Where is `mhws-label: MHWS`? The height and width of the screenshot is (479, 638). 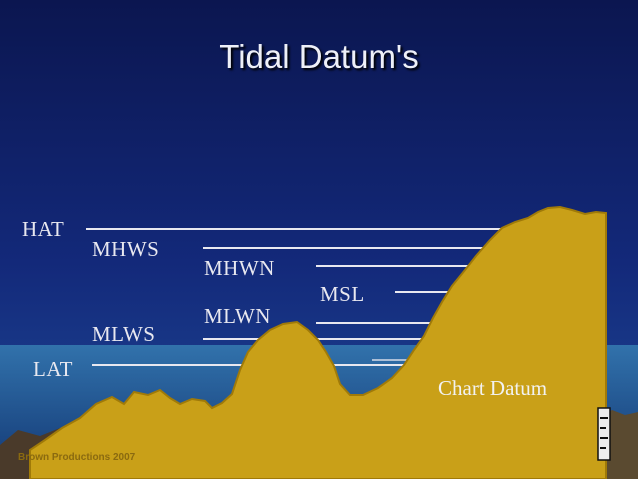
mhws-label: MHWS is located at coordinates (126, 249).